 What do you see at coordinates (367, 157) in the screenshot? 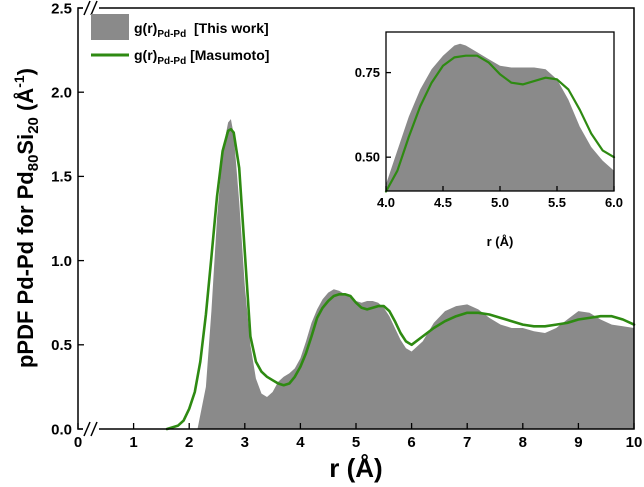
I see `inset-y-tick-label: 0.50` at bounding box center [367, 157].